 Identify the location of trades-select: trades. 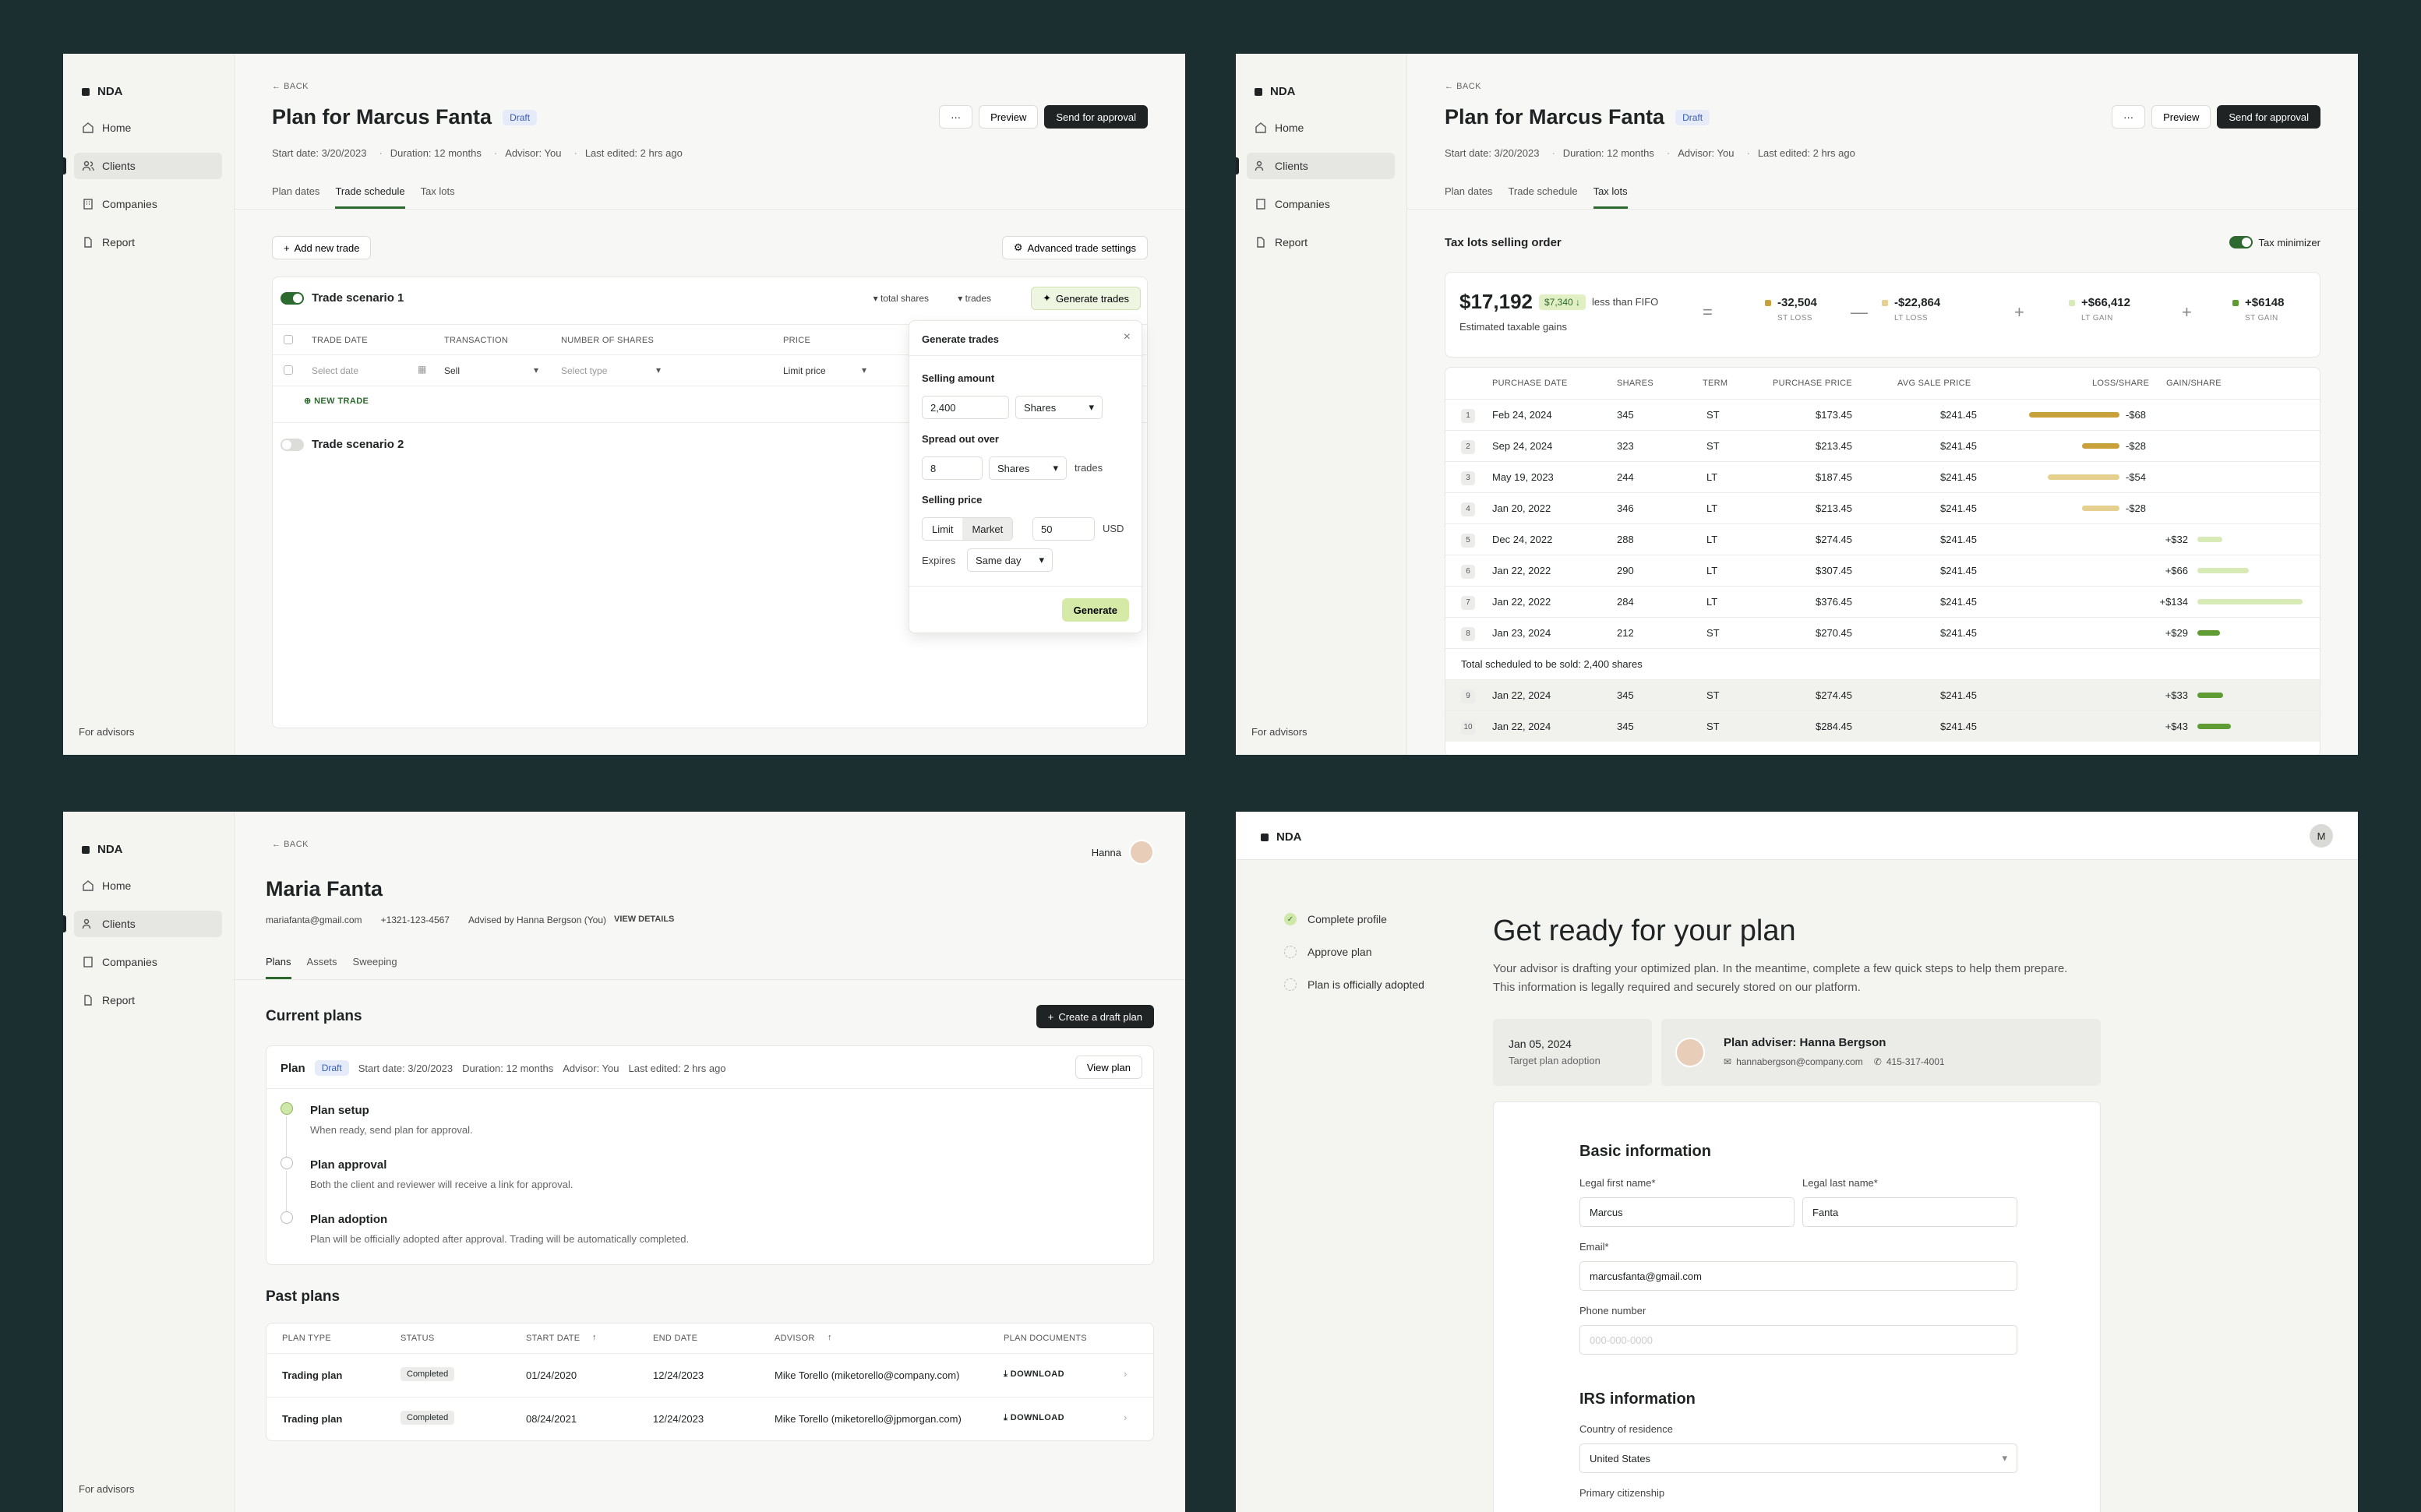
(978, 299).